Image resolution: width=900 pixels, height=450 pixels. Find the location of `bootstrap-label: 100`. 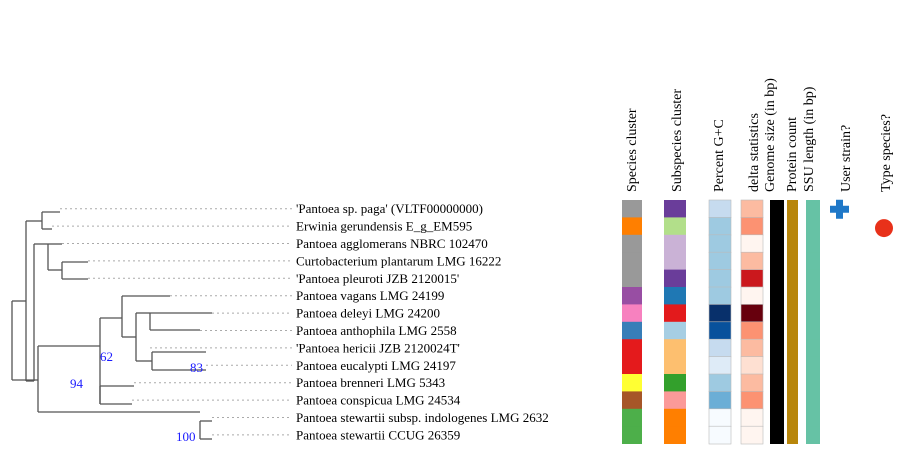

bootstrap-label: 100 is located at coordinates (186, 436).